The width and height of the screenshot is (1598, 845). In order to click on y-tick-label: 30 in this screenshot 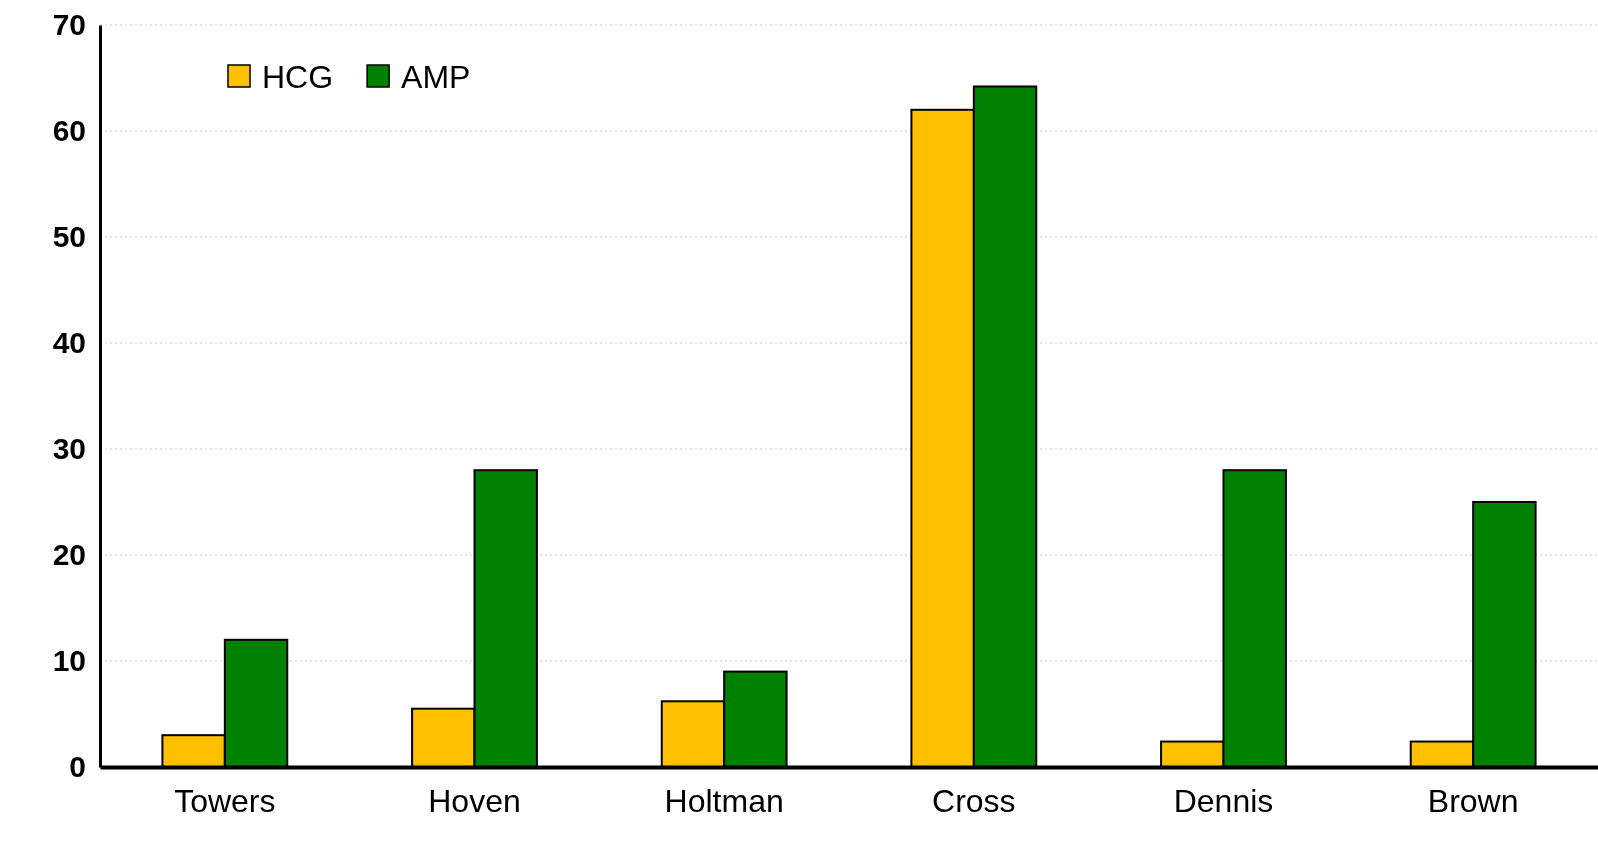, I will do `click(69, 449)`.